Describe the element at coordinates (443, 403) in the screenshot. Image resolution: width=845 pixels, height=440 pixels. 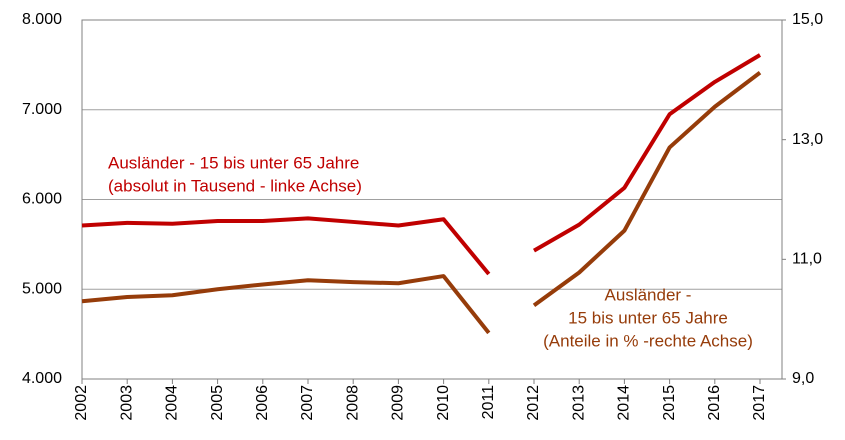
I see `x-tick-label: 2010` at that location.